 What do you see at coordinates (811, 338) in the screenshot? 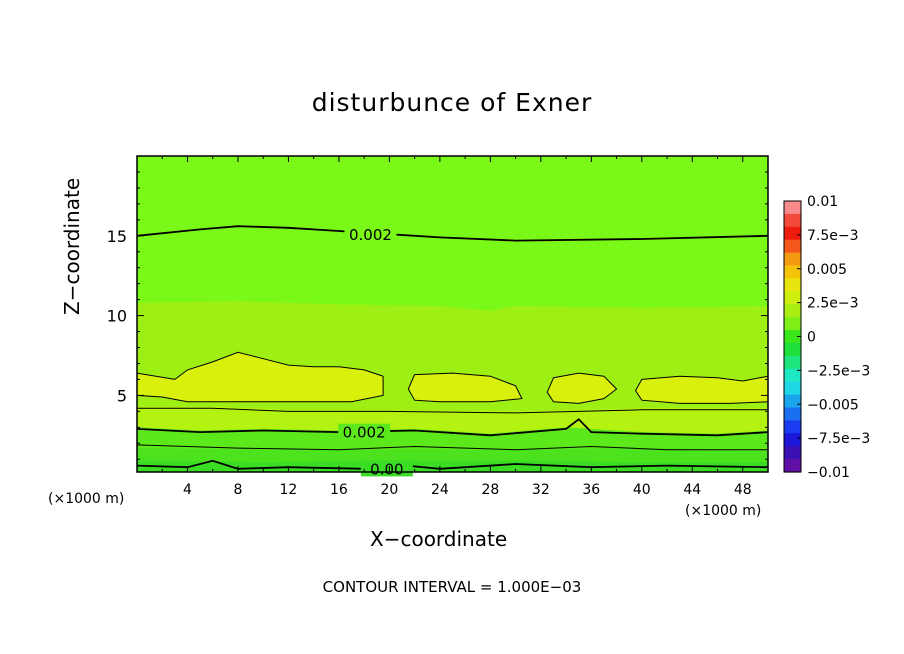
I see `colorbar-label: 0` at bounding box center [811, 338].